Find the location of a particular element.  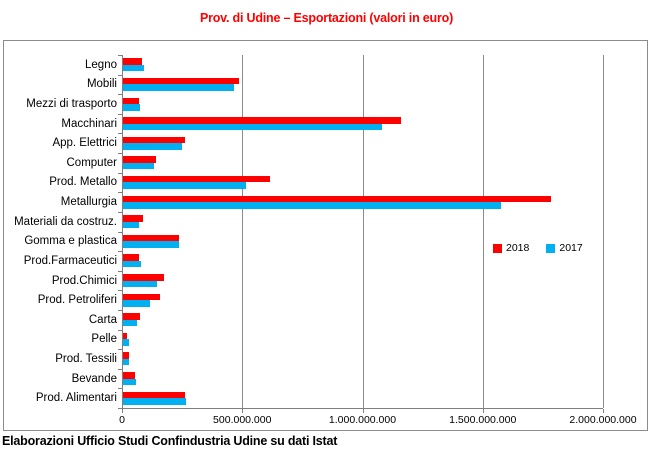

legend: 2018 2017 is located at coordinates (538, 248).